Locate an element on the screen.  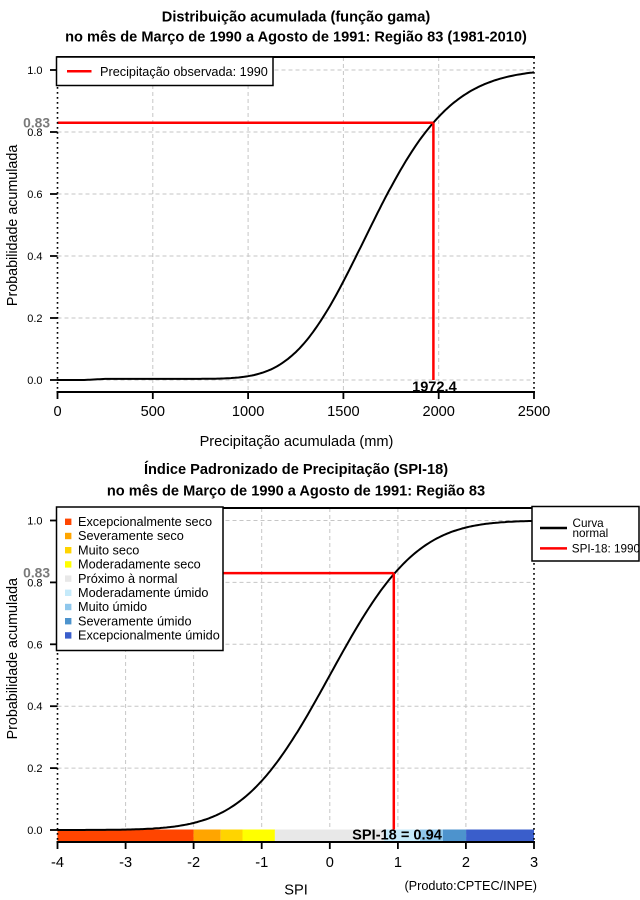
svg-text: Muito seco is located at coordinates (108, 550).